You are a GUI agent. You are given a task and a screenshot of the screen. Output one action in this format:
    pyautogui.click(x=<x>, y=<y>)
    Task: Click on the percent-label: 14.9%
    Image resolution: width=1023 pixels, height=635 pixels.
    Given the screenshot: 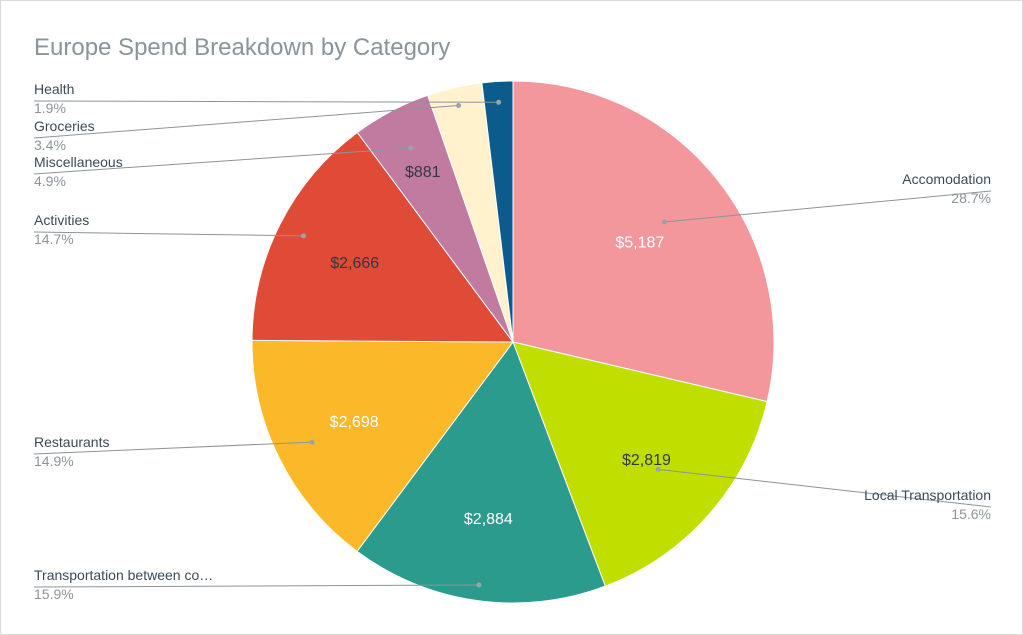 What is the action you would take?
    pyautogui.click(x=54, y=461)
    